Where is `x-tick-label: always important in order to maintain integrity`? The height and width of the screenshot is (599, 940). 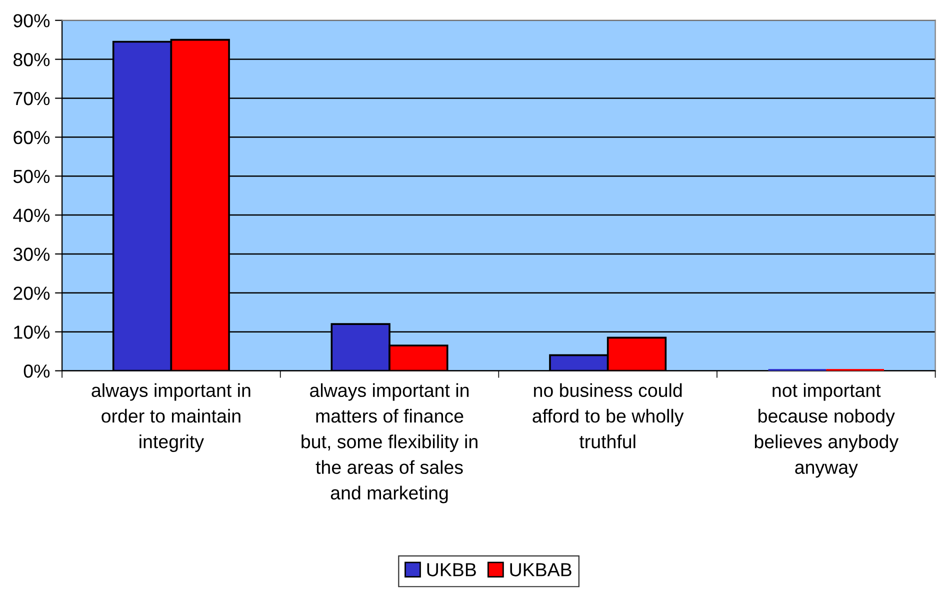
x-tick-label: always important in order to maintain integrity is located at coordinates (171, 417).